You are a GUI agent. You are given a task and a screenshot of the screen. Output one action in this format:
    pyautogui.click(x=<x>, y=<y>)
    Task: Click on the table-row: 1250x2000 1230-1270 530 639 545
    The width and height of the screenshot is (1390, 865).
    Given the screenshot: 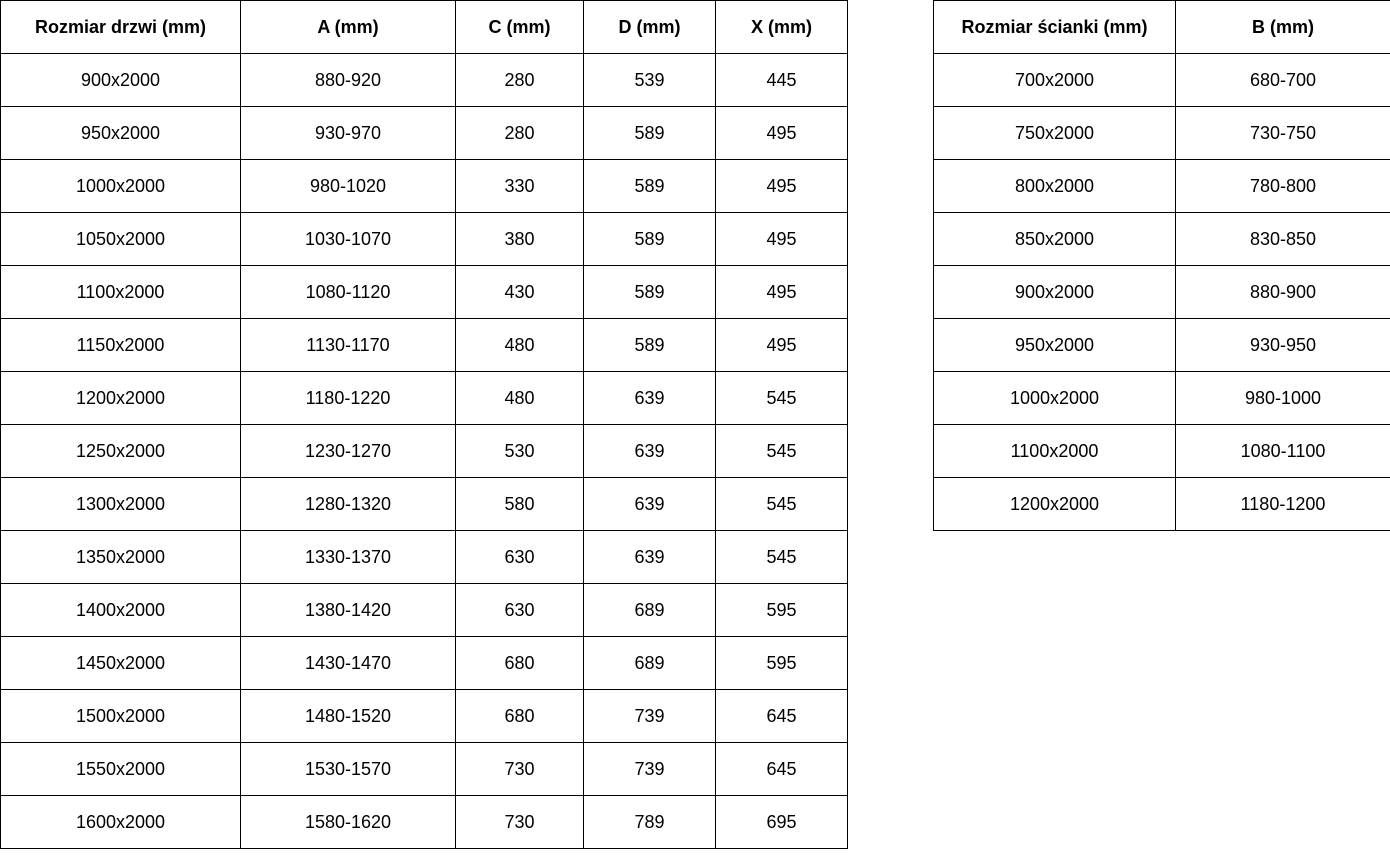 What is the action you would take?
    pyautogui.click(x=424, y=451)
    